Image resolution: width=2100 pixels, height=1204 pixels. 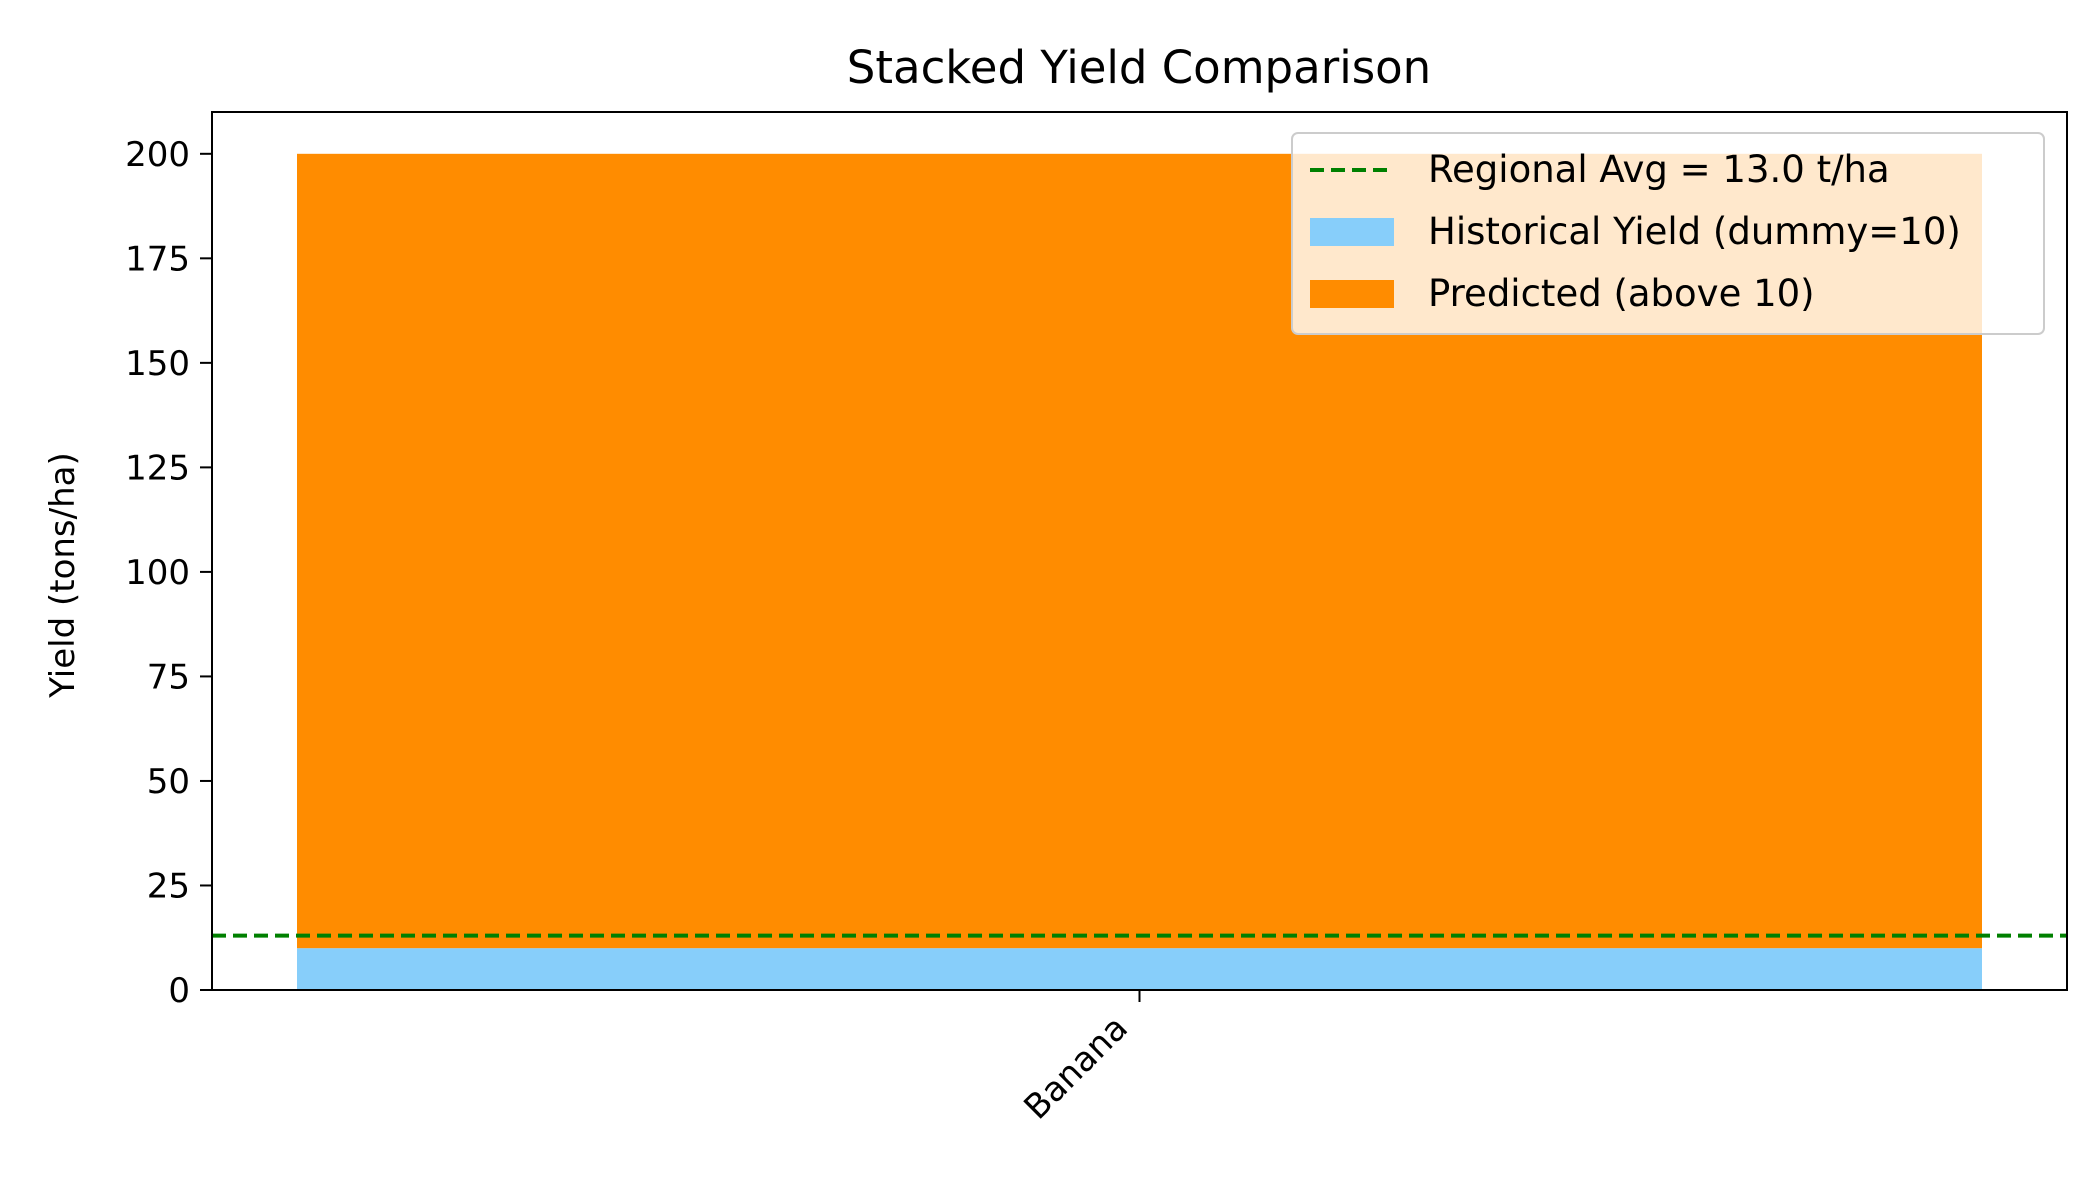 What do you see at coordinates (1075, 1067) in the screenshot?
I see `x-tick-label-banana: Banana` at bounding box center [1075, 1067].